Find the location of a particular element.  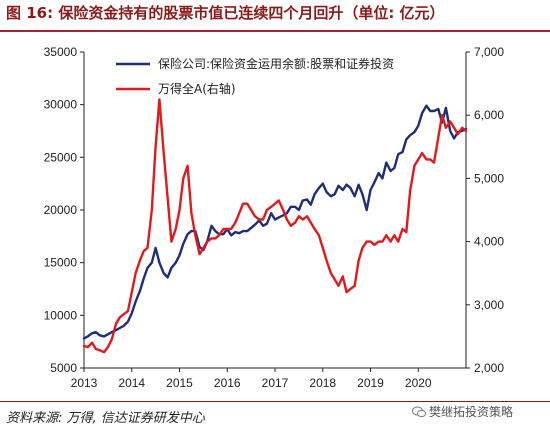

source-note: 资料来源: 万得, 信达证券研发中心 is located at coordinates (105, 418).